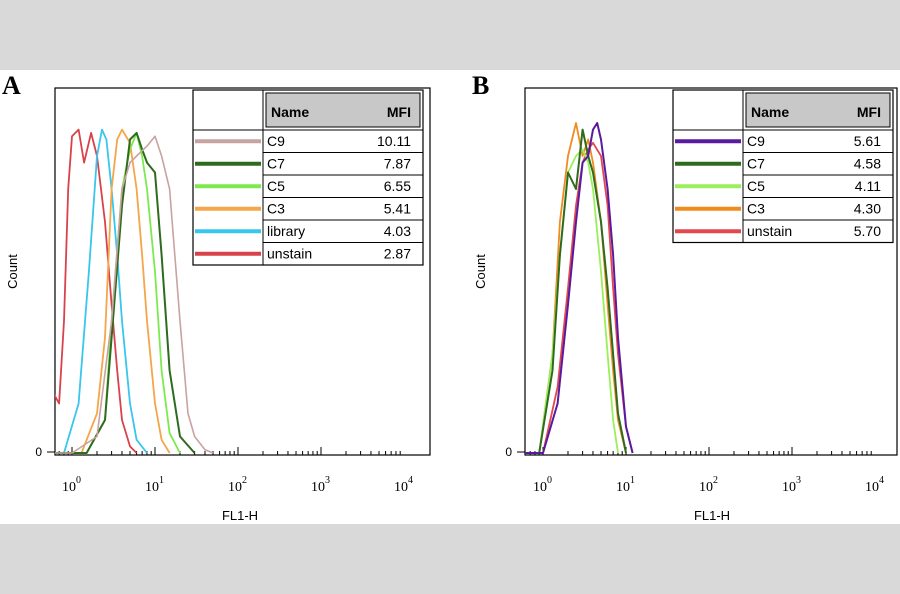 This screenshot has height=594, width=900. Describe the element at coordinates (397, 254) in the screenshot. I see `legend-series-mfi: 2.87` at that location.